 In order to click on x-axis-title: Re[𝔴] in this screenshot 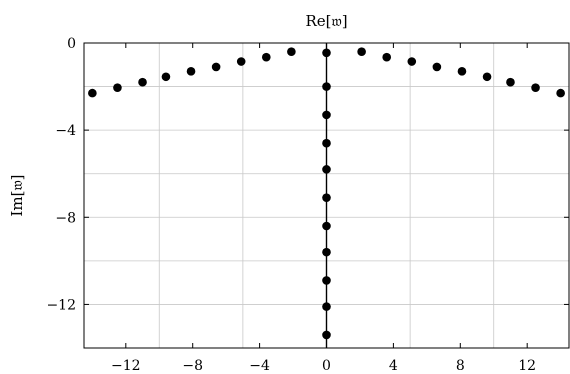, I will do `click(326, 21)`.